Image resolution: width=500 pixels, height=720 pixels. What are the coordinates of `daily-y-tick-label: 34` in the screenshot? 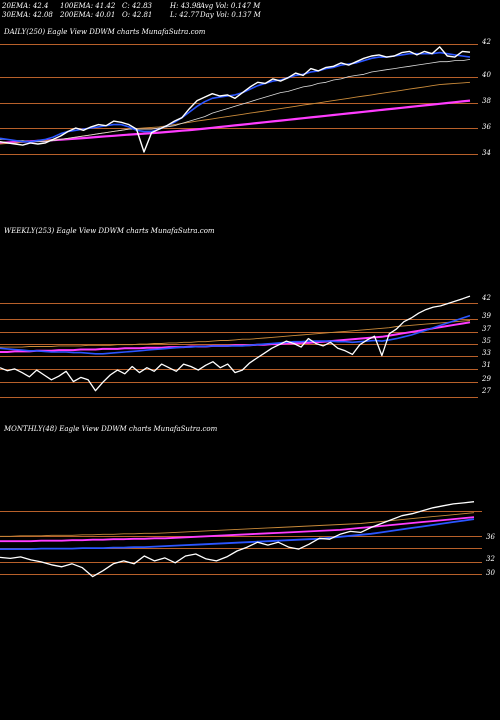 It's located at (486, 153).